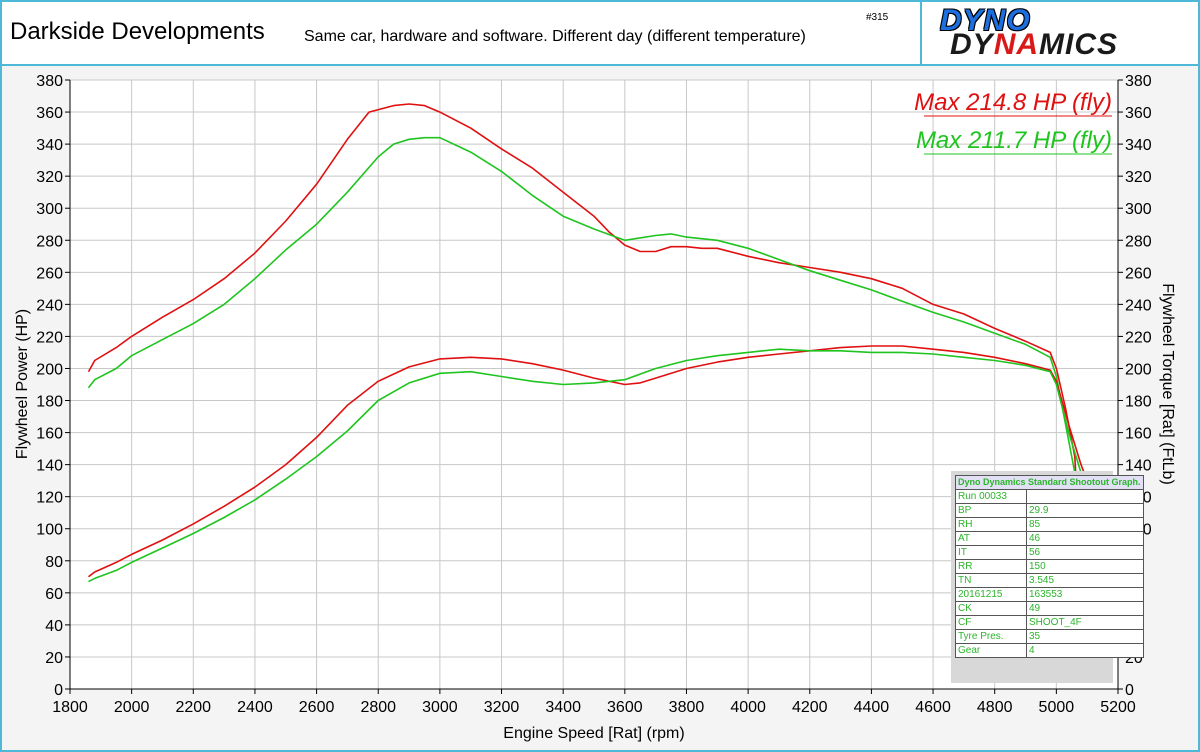 The image size is (1200, 752). What do you see at coordinates (502, 707) in the screenshot?
I see `x-tick-label: 3200` at bounding box center [502, 707].